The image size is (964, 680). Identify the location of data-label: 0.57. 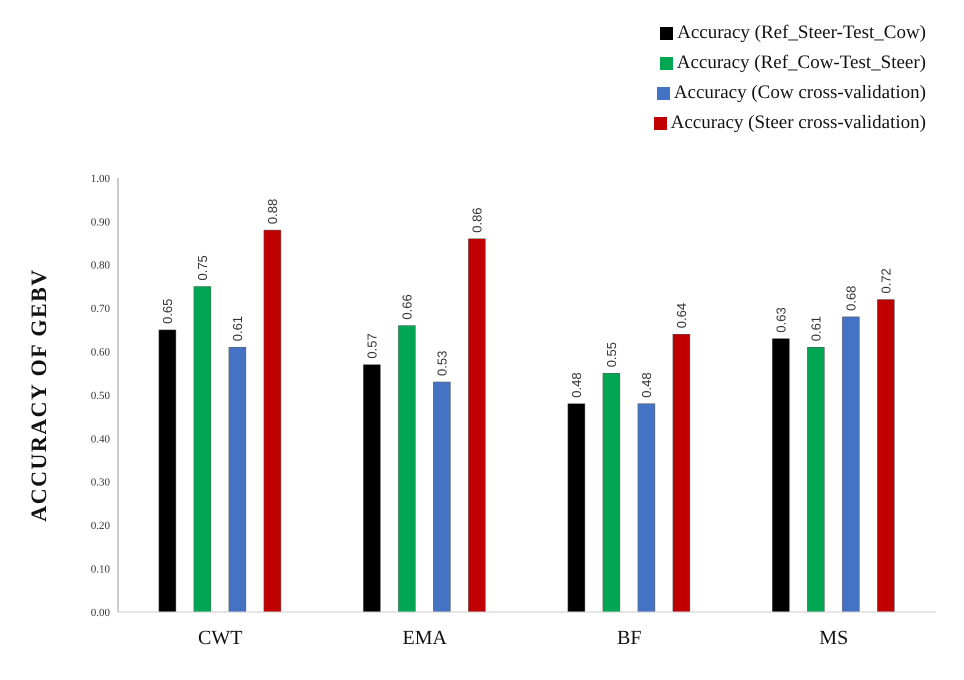
(372, 346).